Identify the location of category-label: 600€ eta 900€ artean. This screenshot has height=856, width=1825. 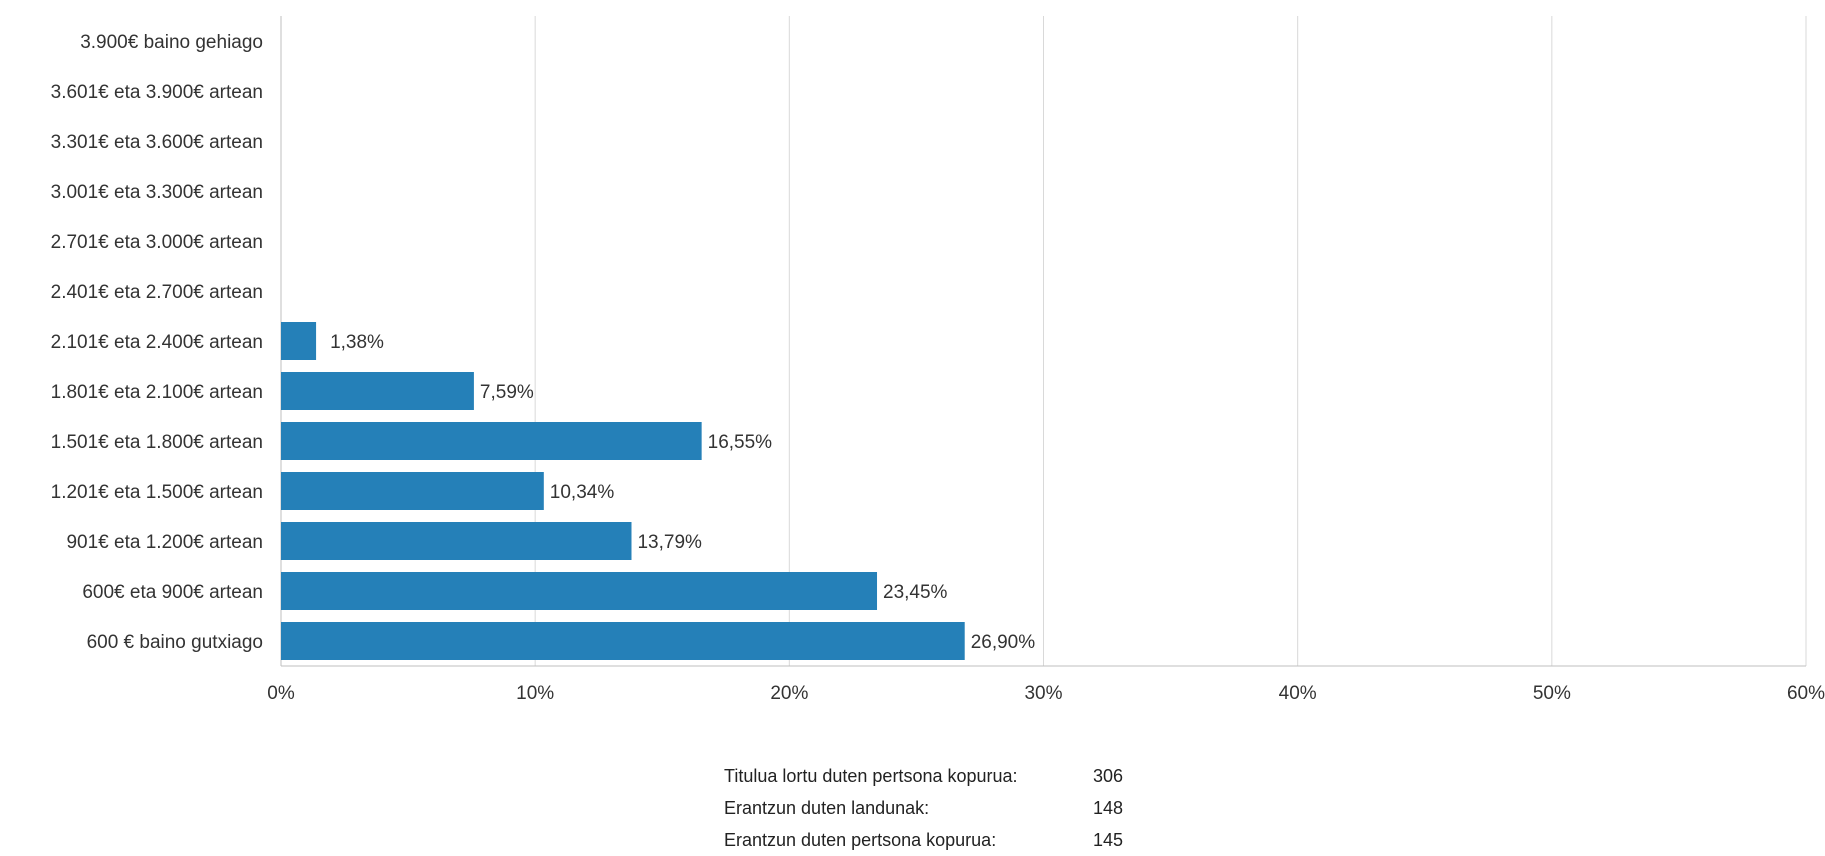
(172, 592).